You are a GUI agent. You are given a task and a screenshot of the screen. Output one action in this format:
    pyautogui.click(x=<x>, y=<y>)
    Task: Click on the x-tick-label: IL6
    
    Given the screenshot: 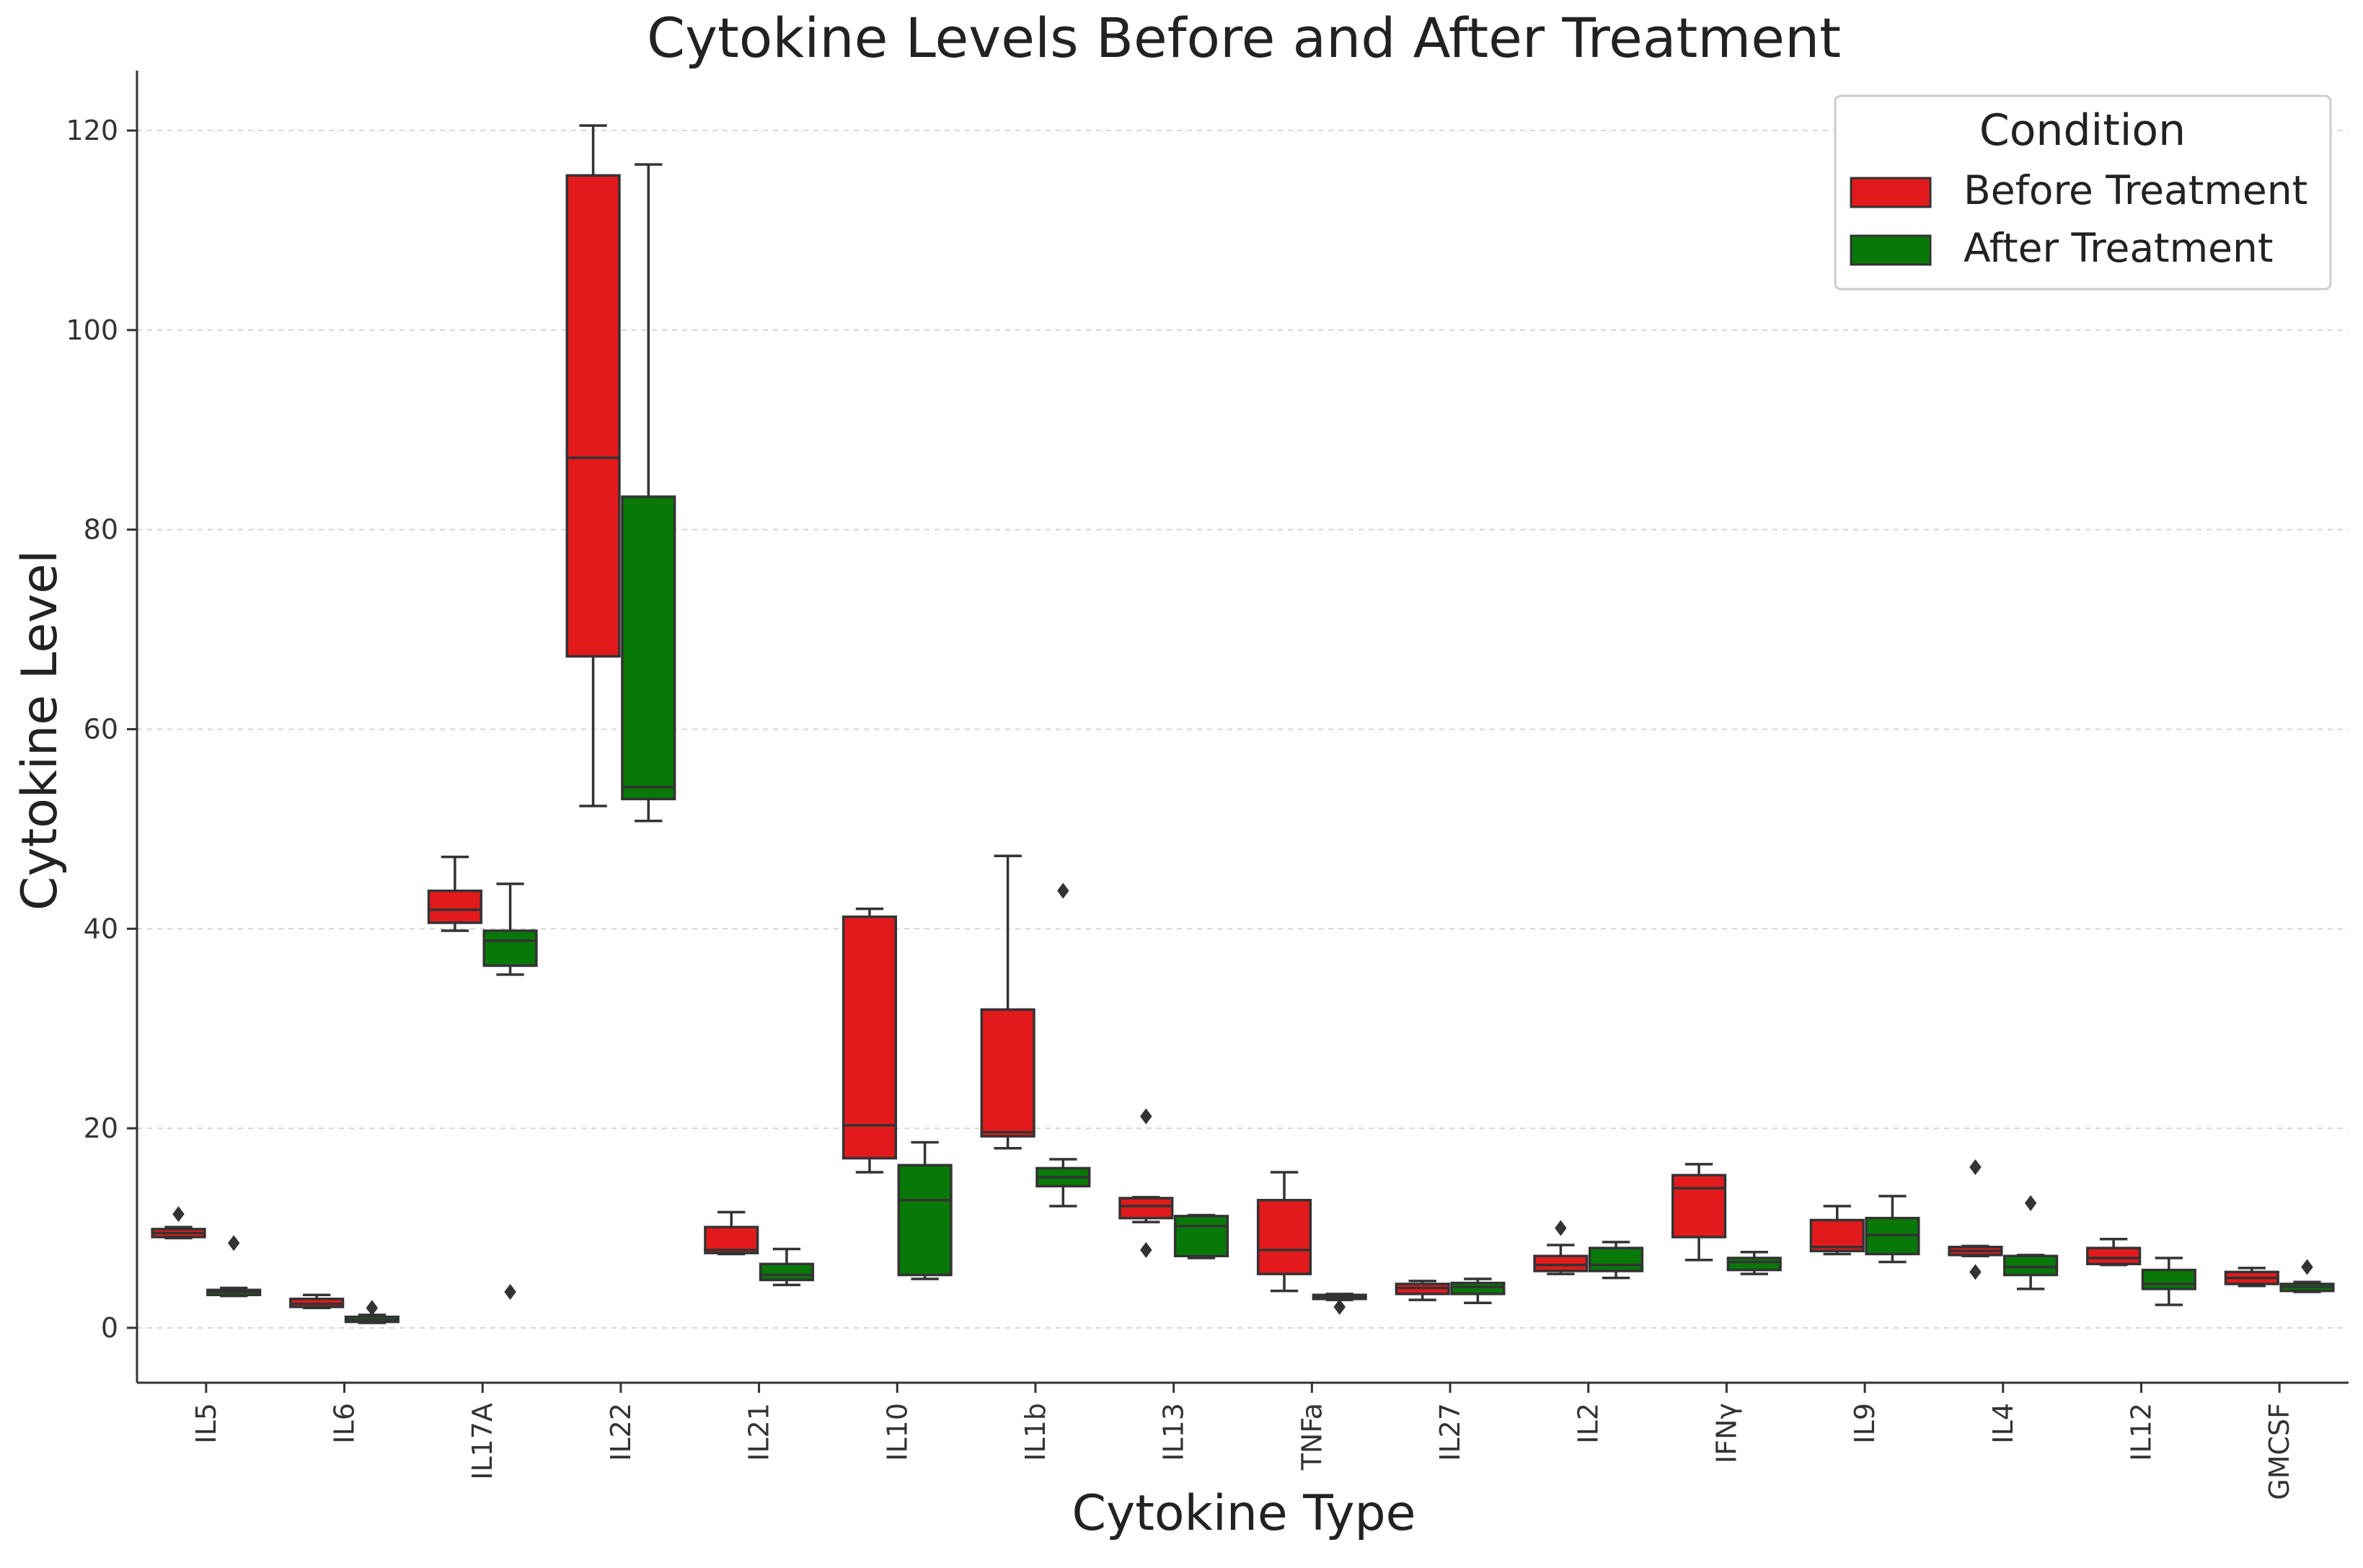 What is the action you would take?
    pyautogui.click(x=345, y=1423)
    